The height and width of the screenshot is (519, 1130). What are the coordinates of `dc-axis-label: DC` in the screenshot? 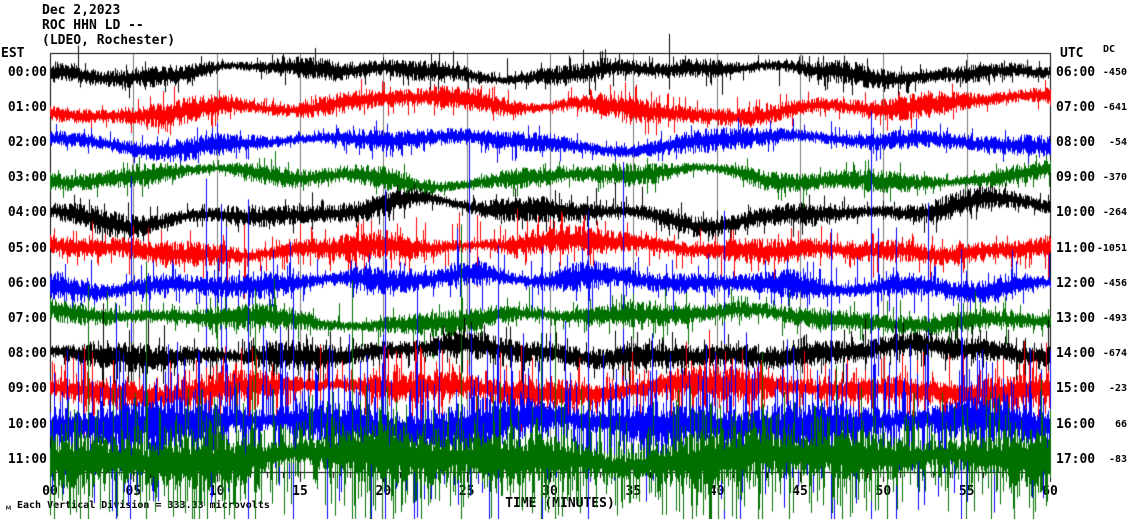 It's located at (1109, 49).